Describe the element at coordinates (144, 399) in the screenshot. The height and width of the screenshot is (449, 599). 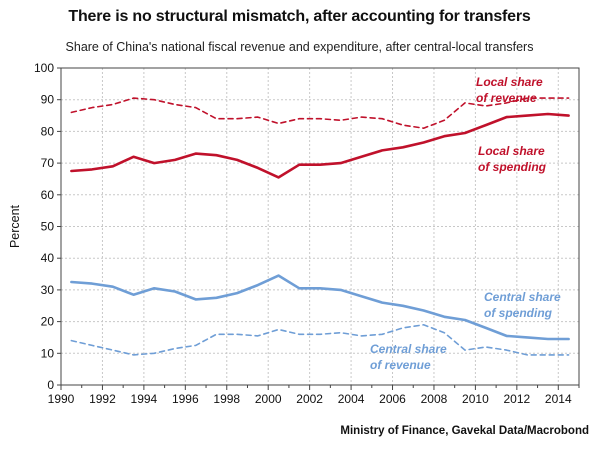
I see `x-tick-label: 1994` at that location.